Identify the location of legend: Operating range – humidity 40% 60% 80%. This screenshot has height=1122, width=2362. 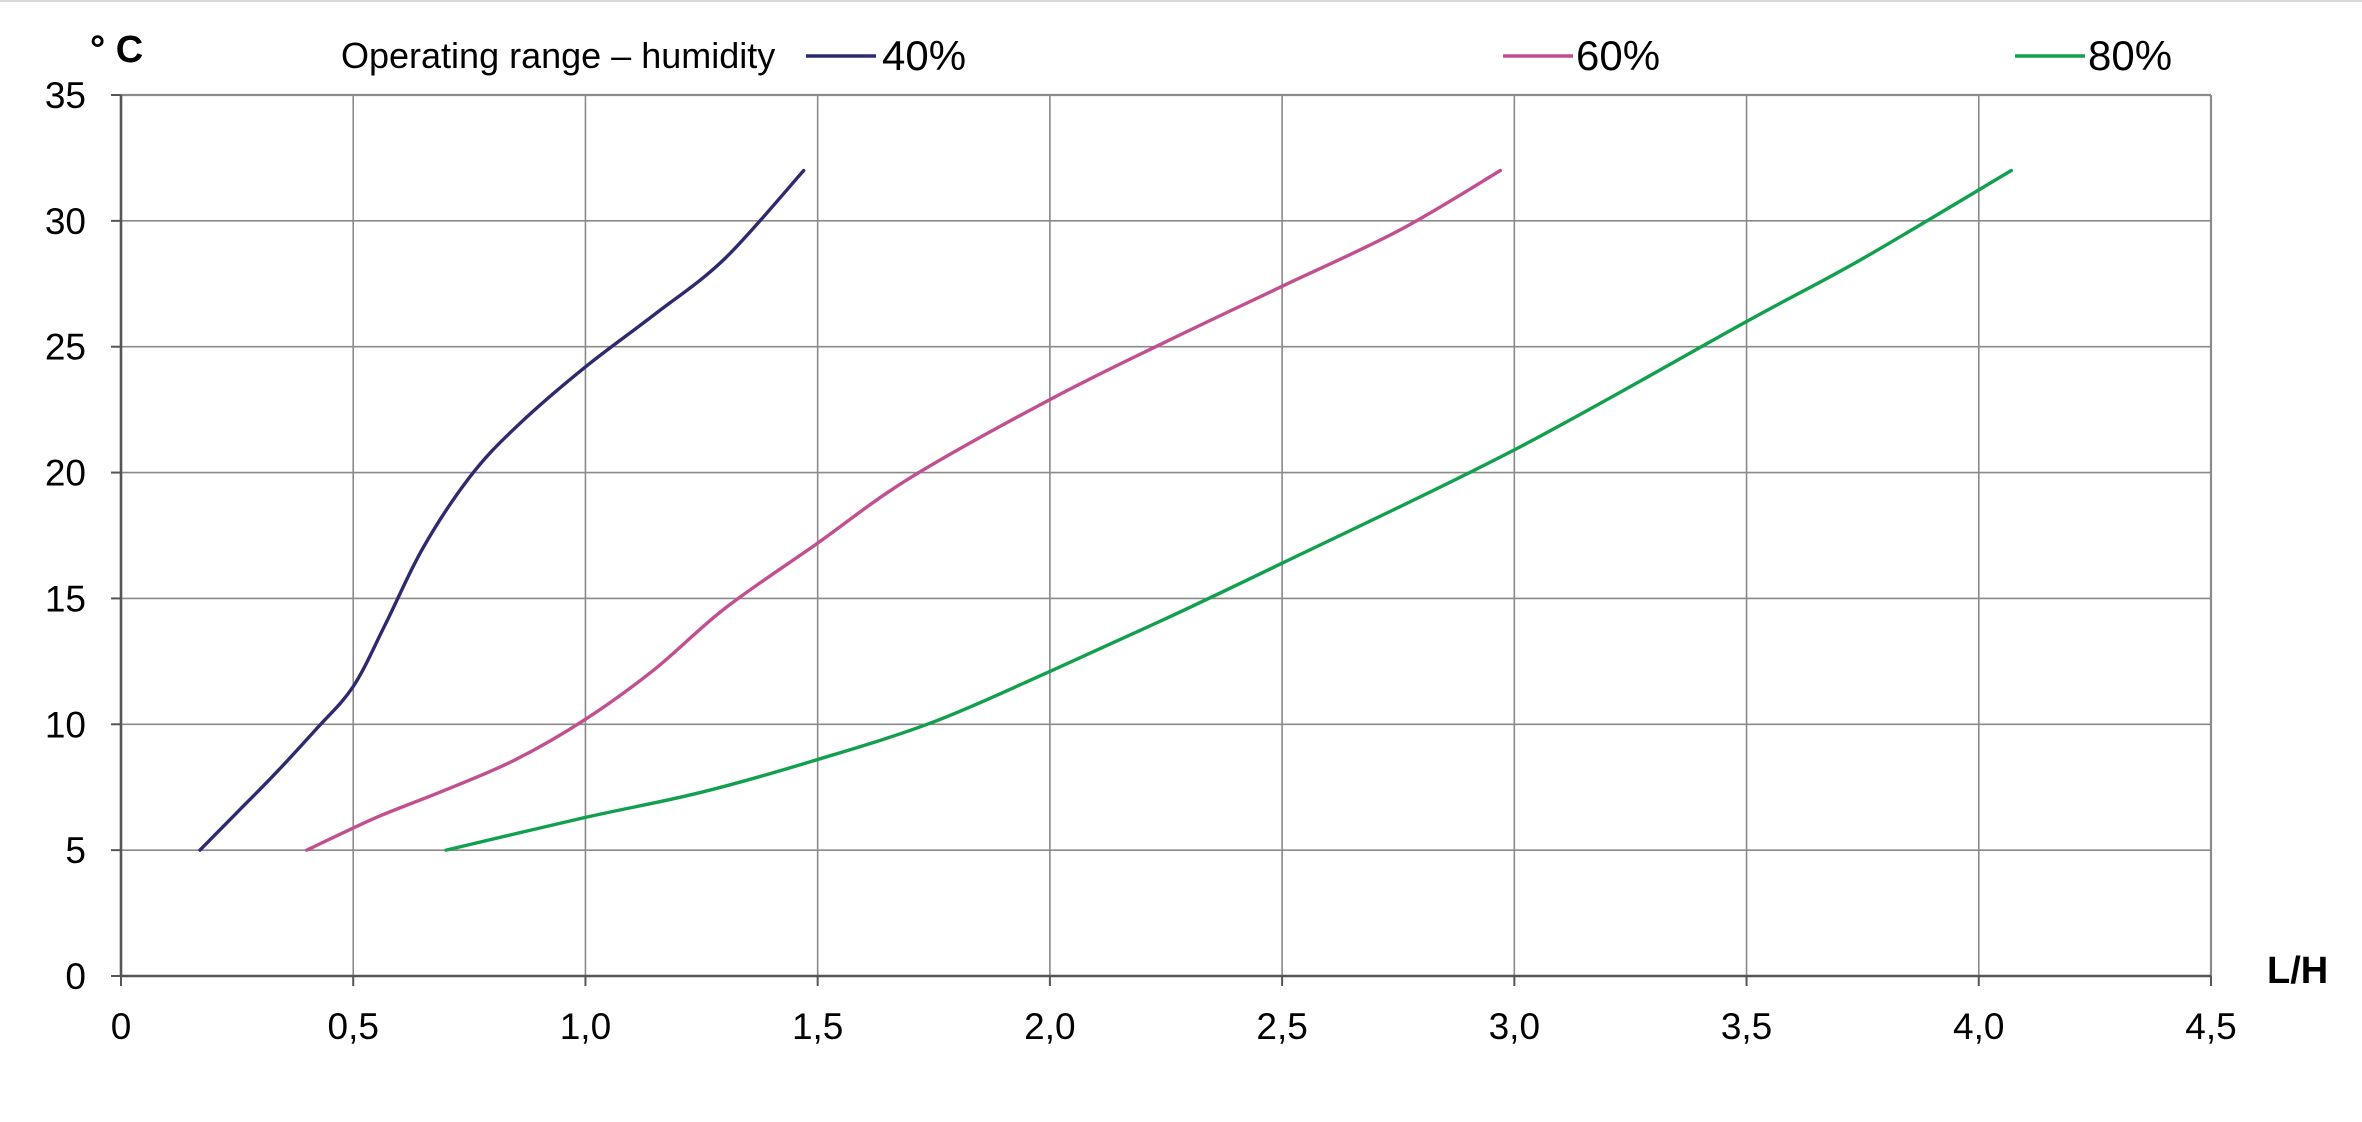
(1256, 55).